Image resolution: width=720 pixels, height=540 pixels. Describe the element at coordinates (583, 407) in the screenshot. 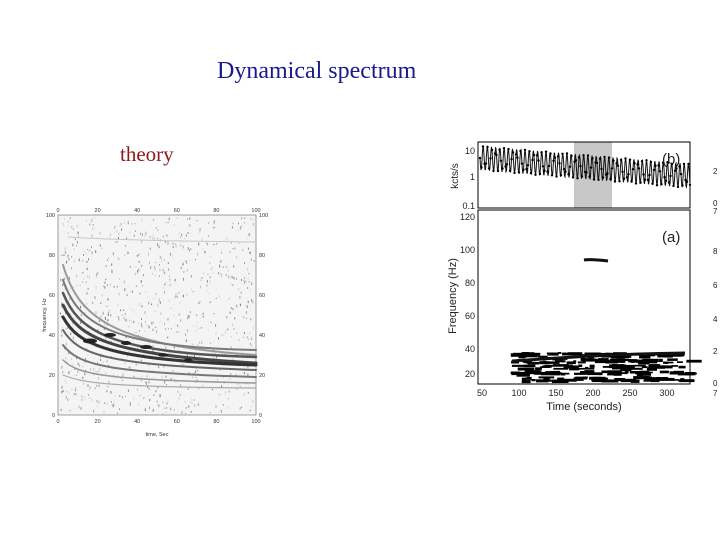

I see `dynspec-x-axis-label: Time (seconds)` at that location.